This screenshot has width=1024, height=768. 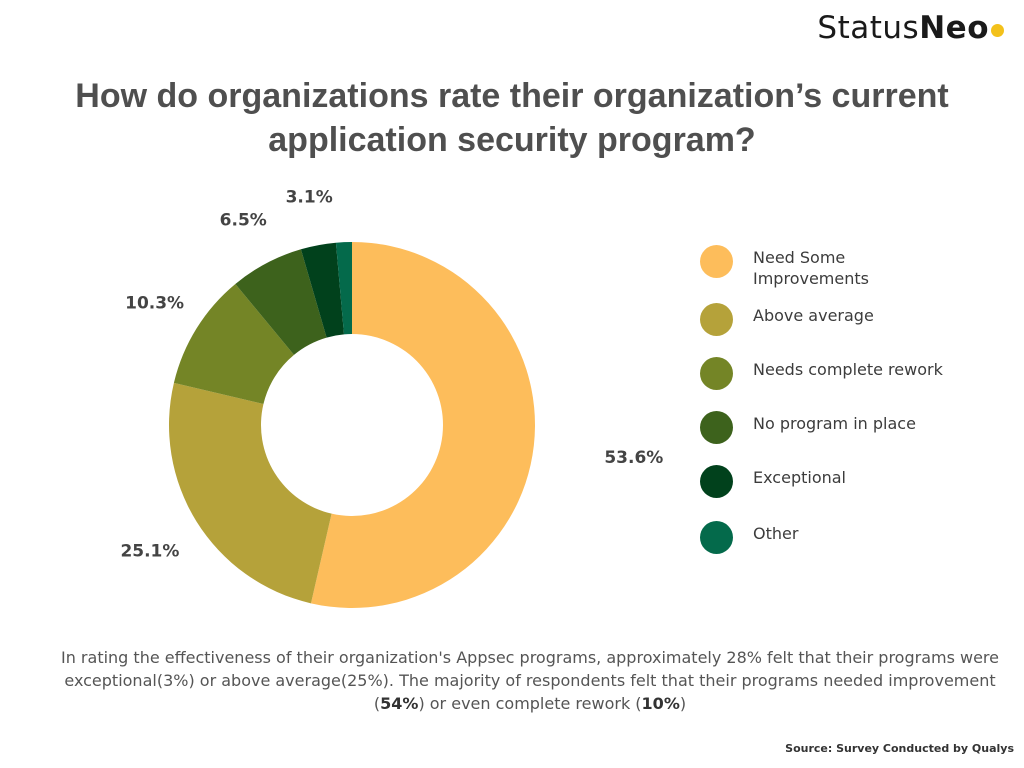 I want to click on slice-need-some-improvements, so click(x=422, y=425).